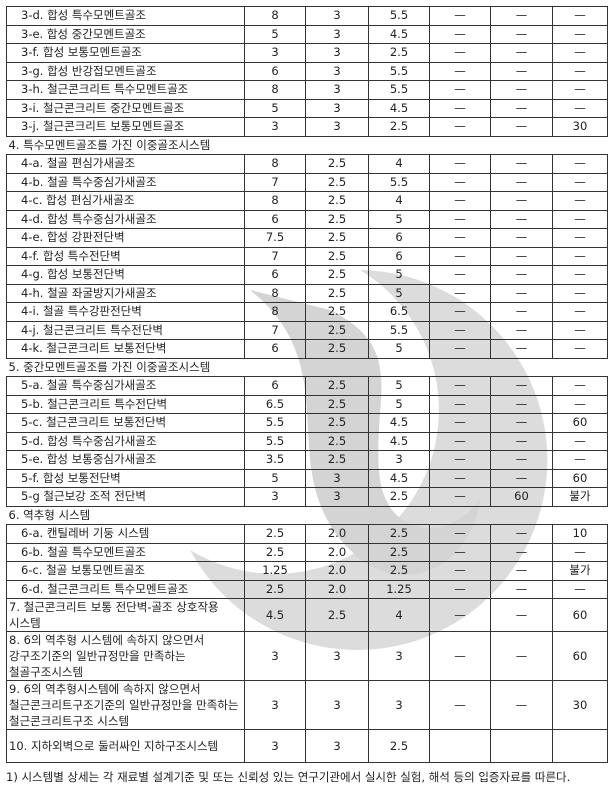 The image size is (612, 806). What do you see at coordinates (307, 746) in the screenshot?
I see `table-row: 10. 지하외벽으로 둘러싸인 지하구조시스템 3 3 2.5` at bounding box center [307, 746].